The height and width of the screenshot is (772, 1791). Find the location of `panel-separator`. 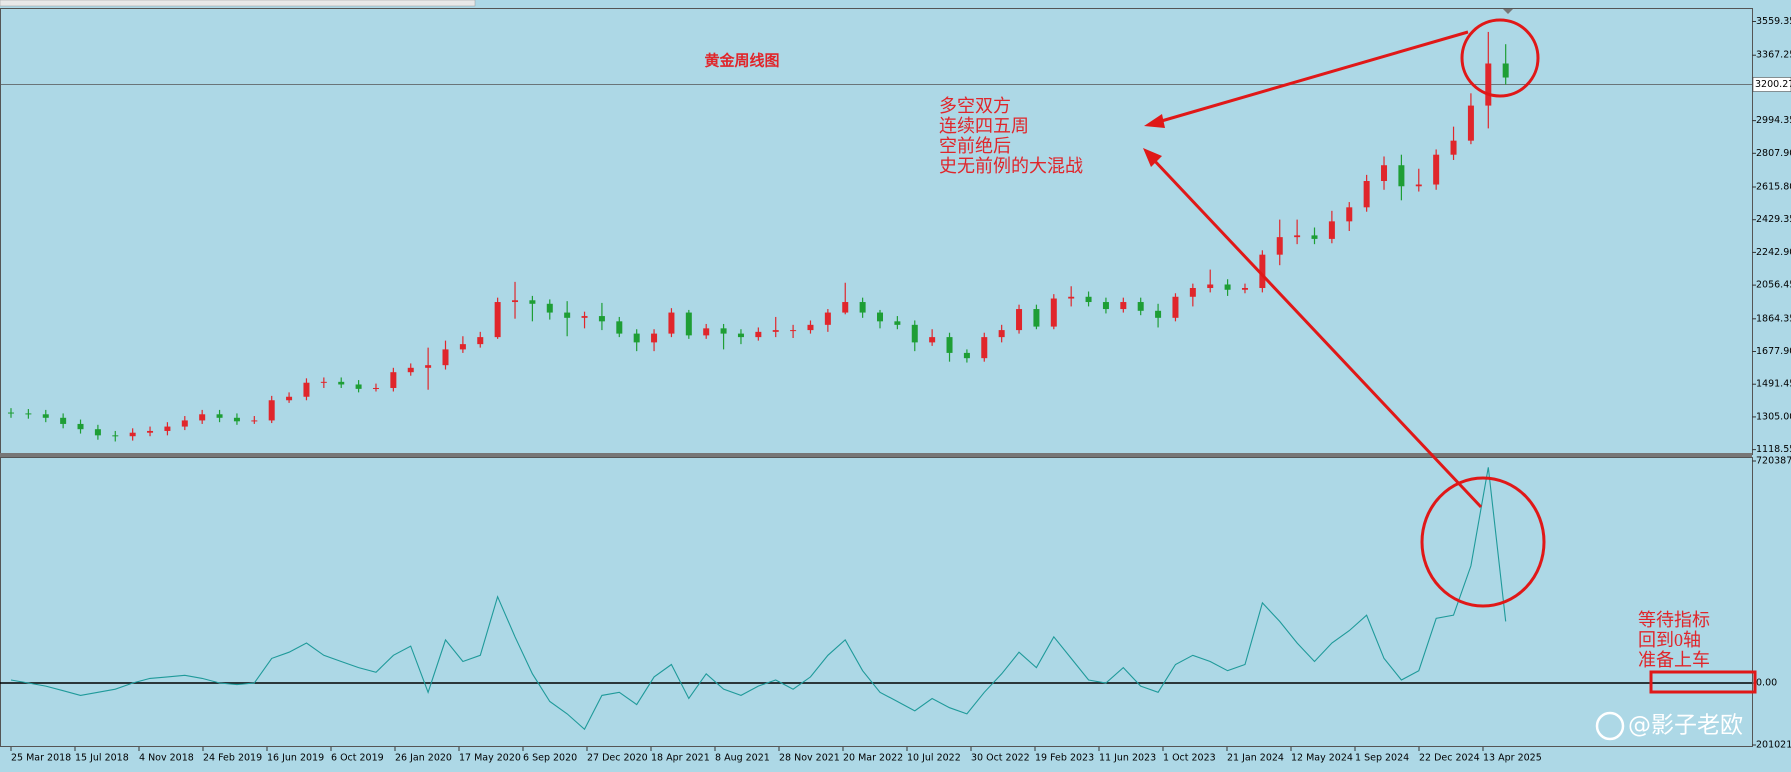

panel-separator is located at coordinates (876, 455).